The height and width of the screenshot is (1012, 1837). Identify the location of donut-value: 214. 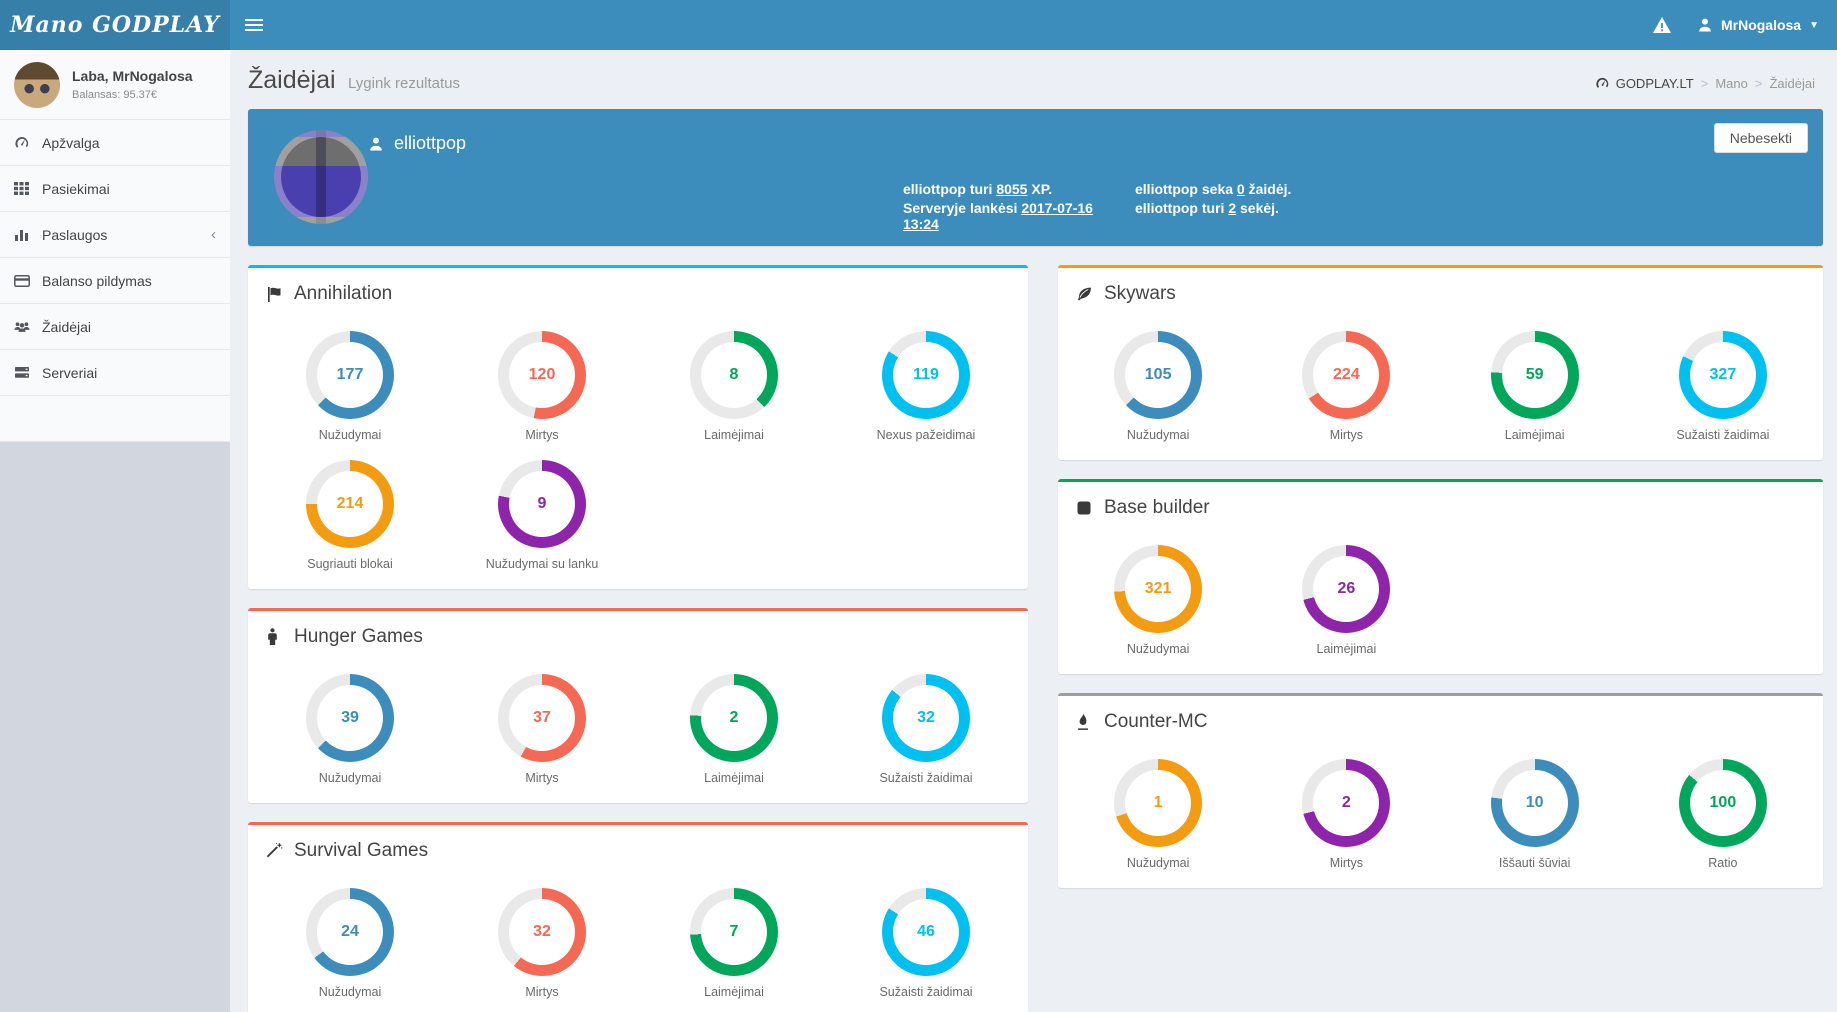
(350, 503).